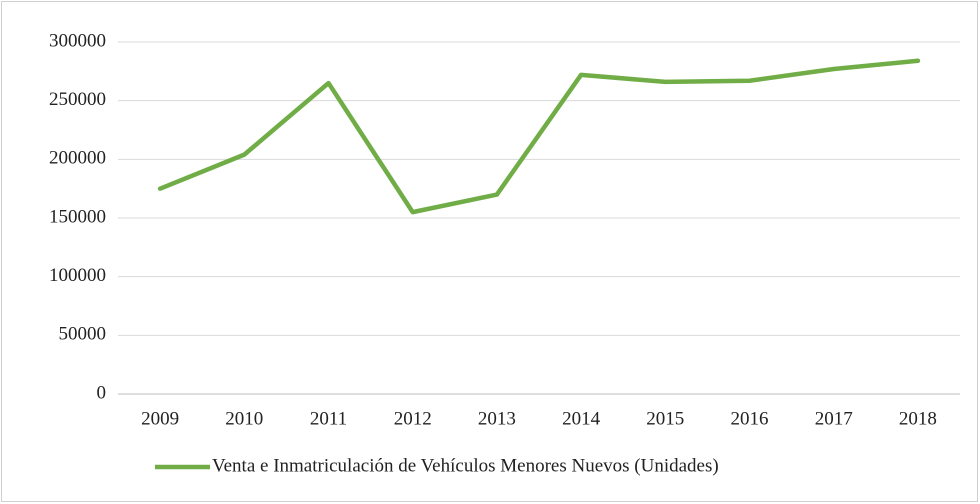  I want to click on y-tick-label: 200000, so click(77, 158).